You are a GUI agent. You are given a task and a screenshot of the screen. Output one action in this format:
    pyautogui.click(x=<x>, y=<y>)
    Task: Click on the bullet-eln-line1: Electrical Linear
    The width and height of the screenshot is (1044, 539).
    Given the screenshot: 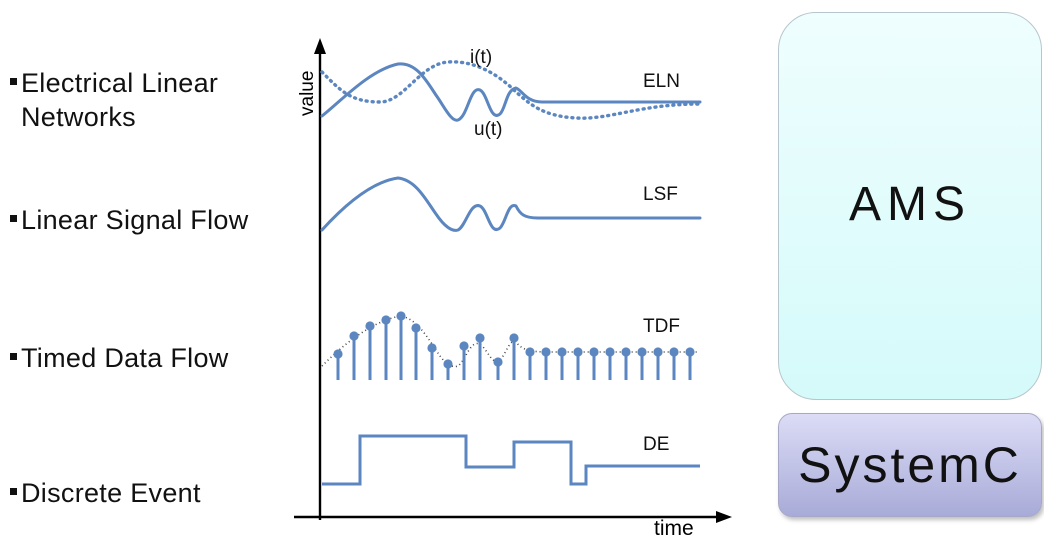 What is the action you would take?
    pyautogui.click(x=120, y=83)
    